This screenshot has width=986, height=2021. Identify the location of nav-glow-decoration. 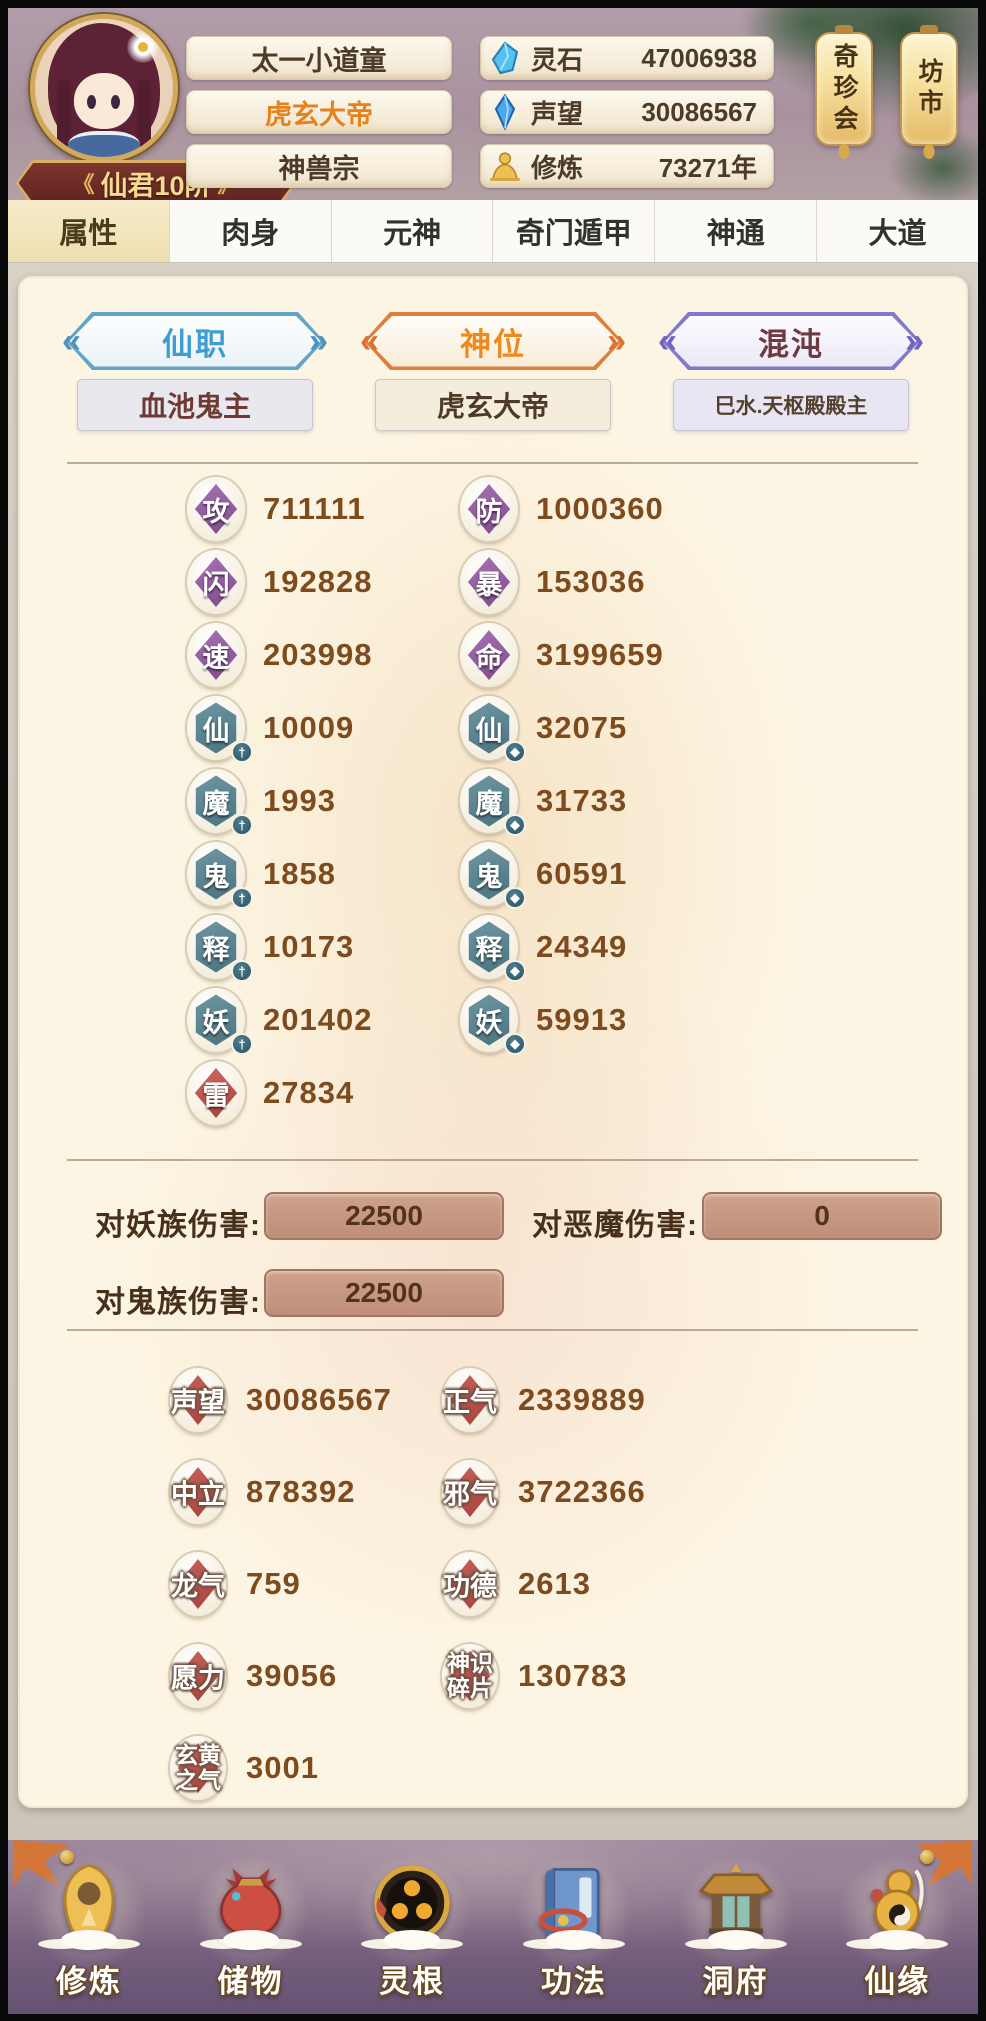
(493, 1927).